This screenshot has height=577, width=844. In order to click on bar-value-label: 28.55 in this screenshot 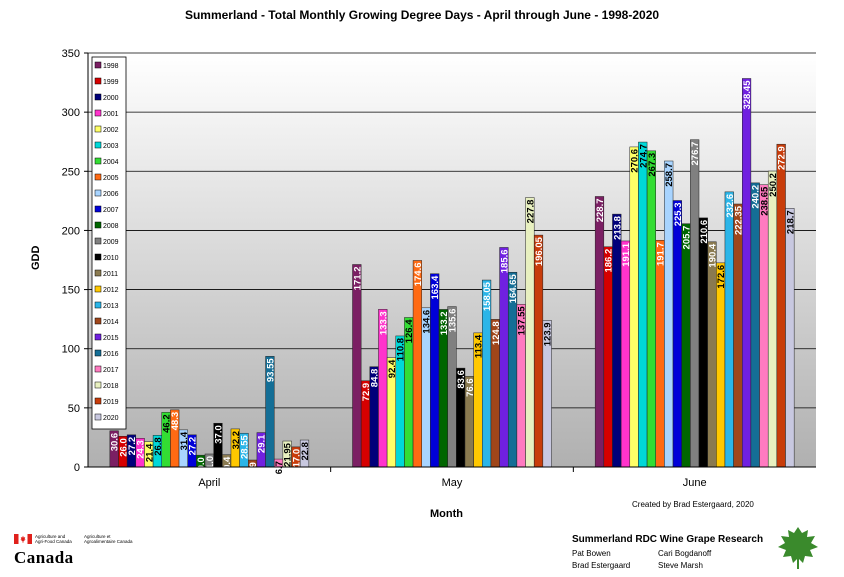, I will do `click(244, 447)`.